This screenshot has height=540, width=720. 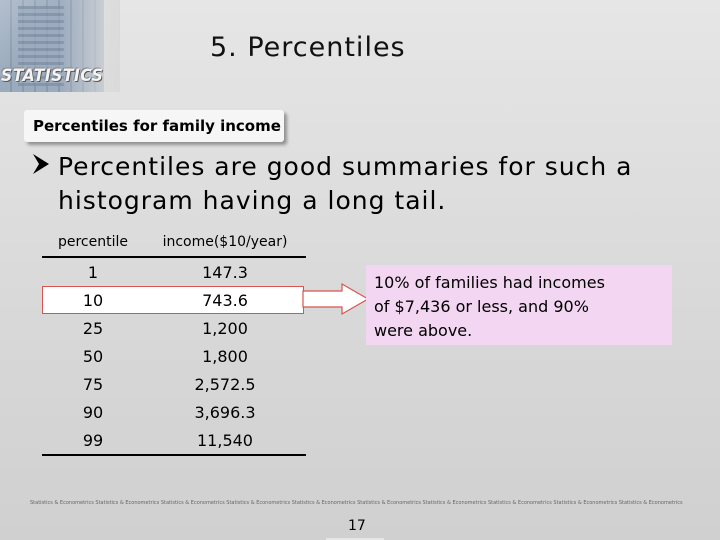 I want to click on cell-percentile: 1, so click(x=93, y=272).